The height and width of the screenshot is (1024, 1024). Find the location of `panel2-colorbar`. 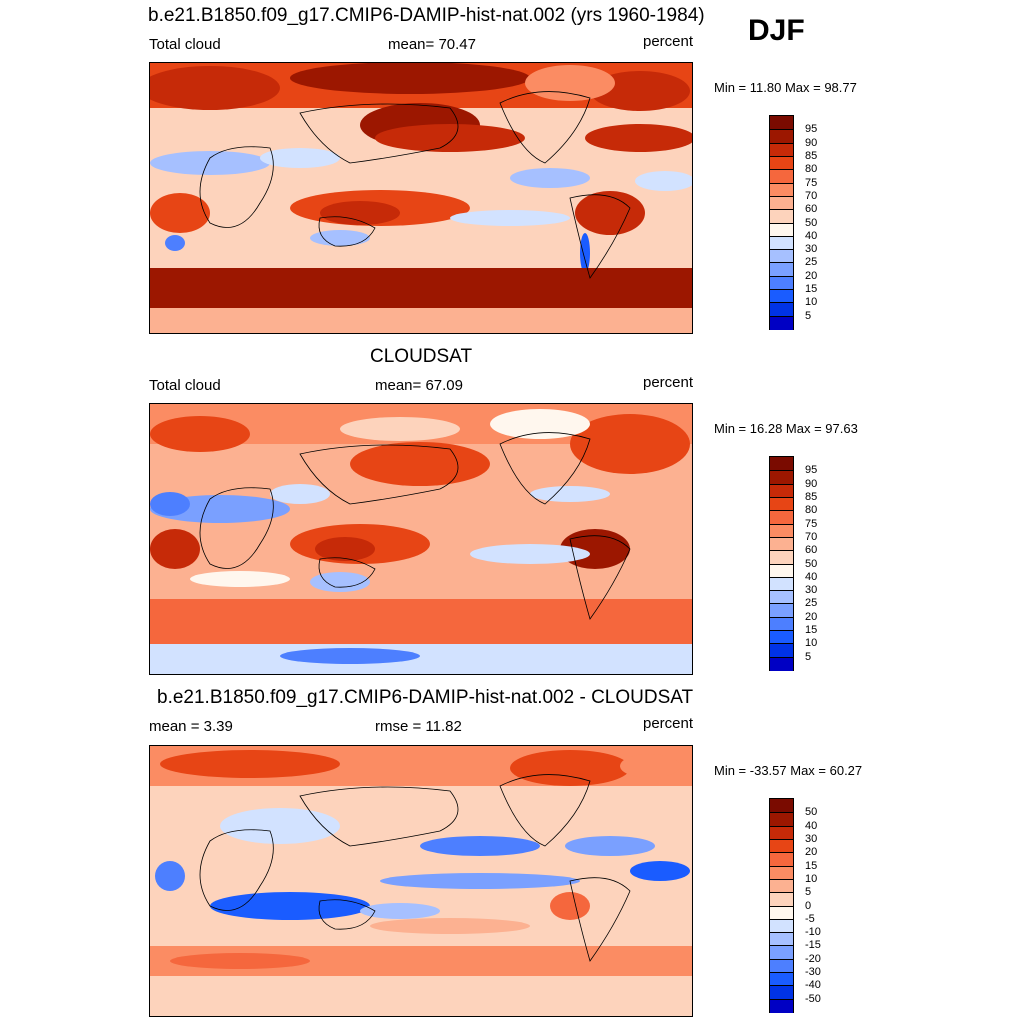

panel2-colorbar is located at coordinates (781, 563).